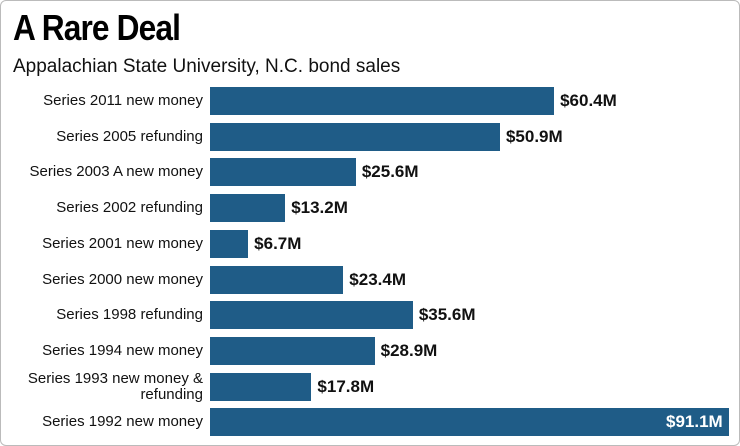 Image resolution: width=740 pixels, height=446 pixels. I want to click on value-label: $50.9M, so click(534, 136).